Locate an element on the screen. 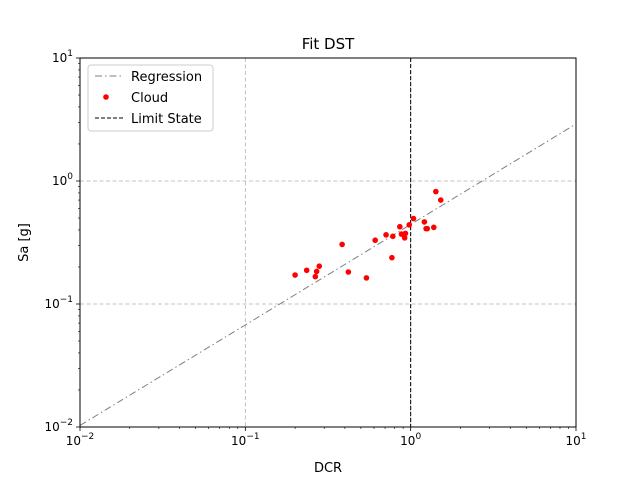 Image resolution: width=640 pixels, height=480 pixels. legend: Regression Cloud Limit State is located at coordinates (150, 98).